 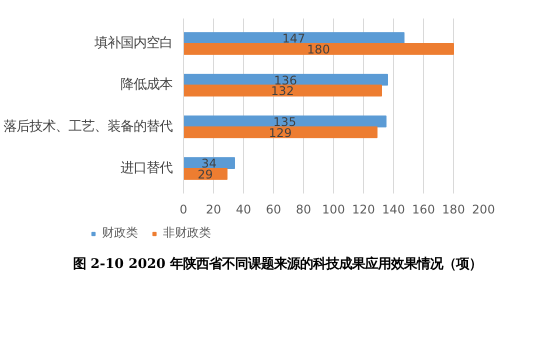 I want to click on x-tick-label: 60, so click(x=274, y=209).